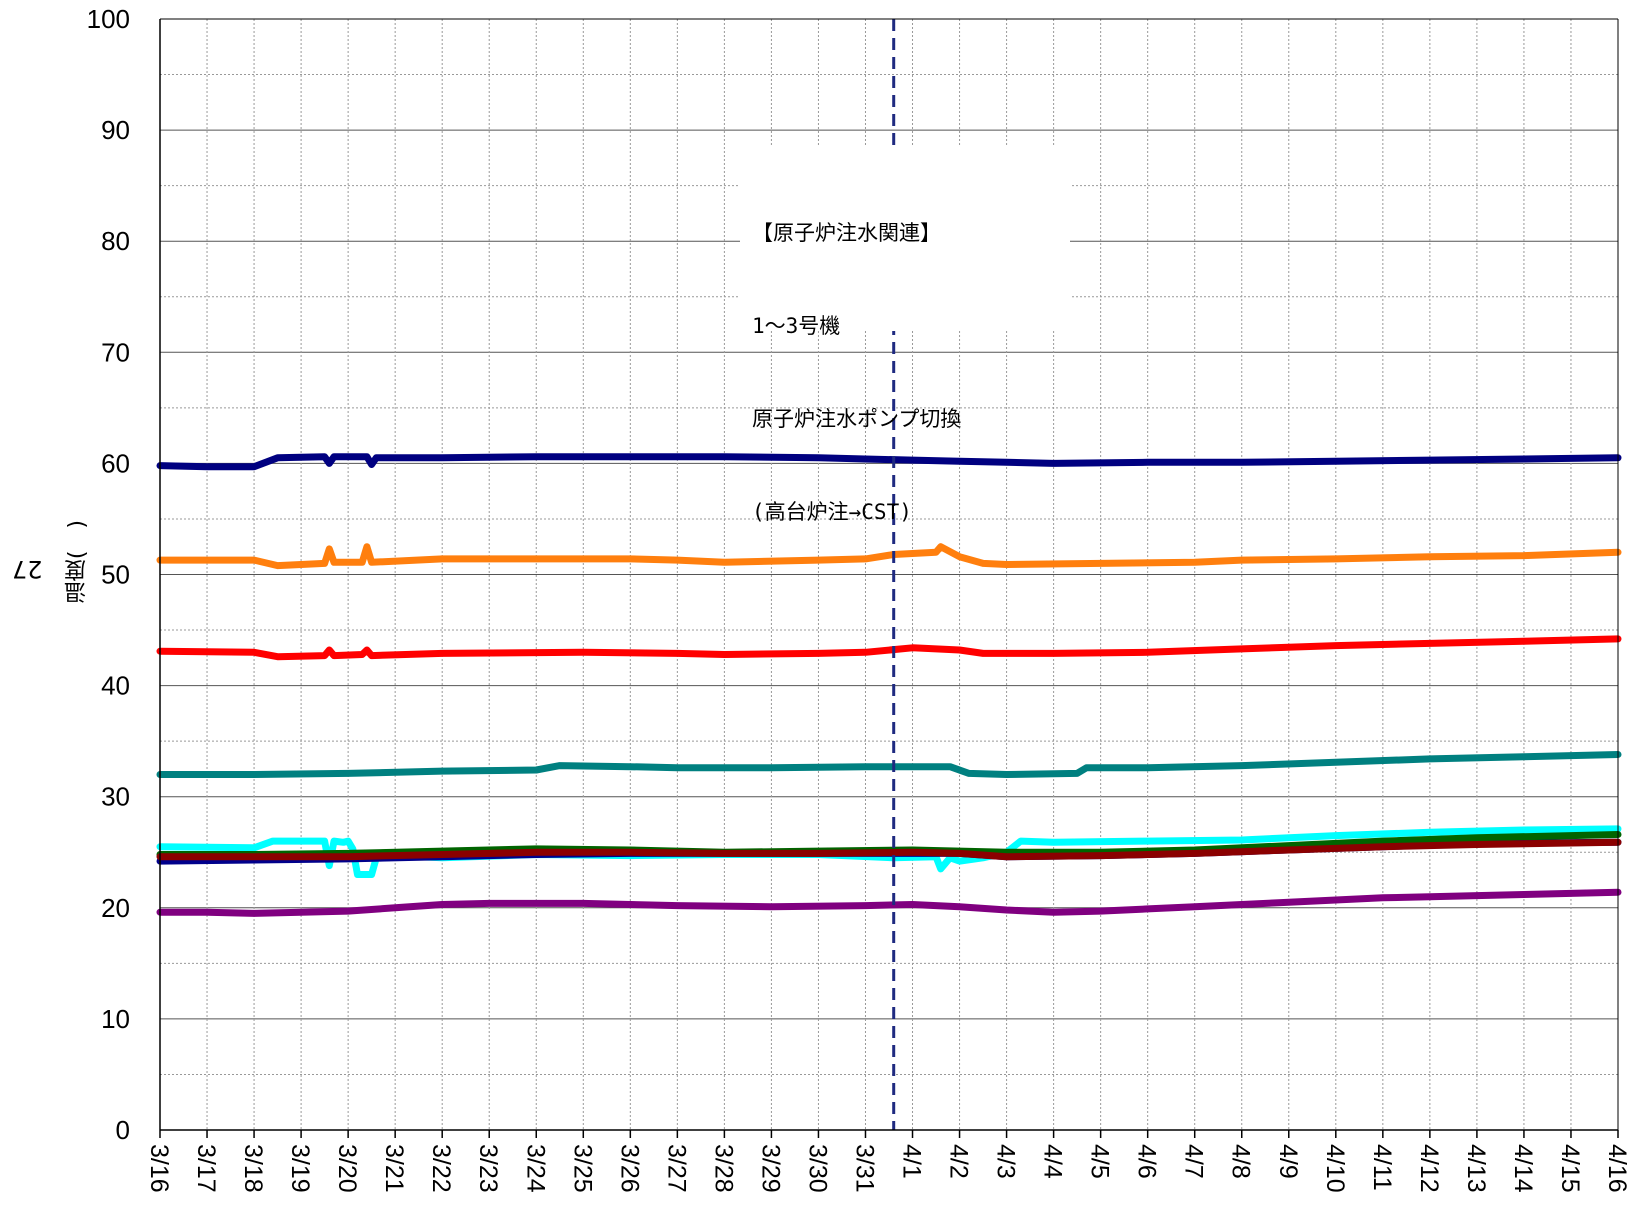 The width and height of the screenshot is (1634, 1210). Describe the element at coordinates (1429, 1168) in the screenshot. I see `x-tick-label: 4/12` at that location.